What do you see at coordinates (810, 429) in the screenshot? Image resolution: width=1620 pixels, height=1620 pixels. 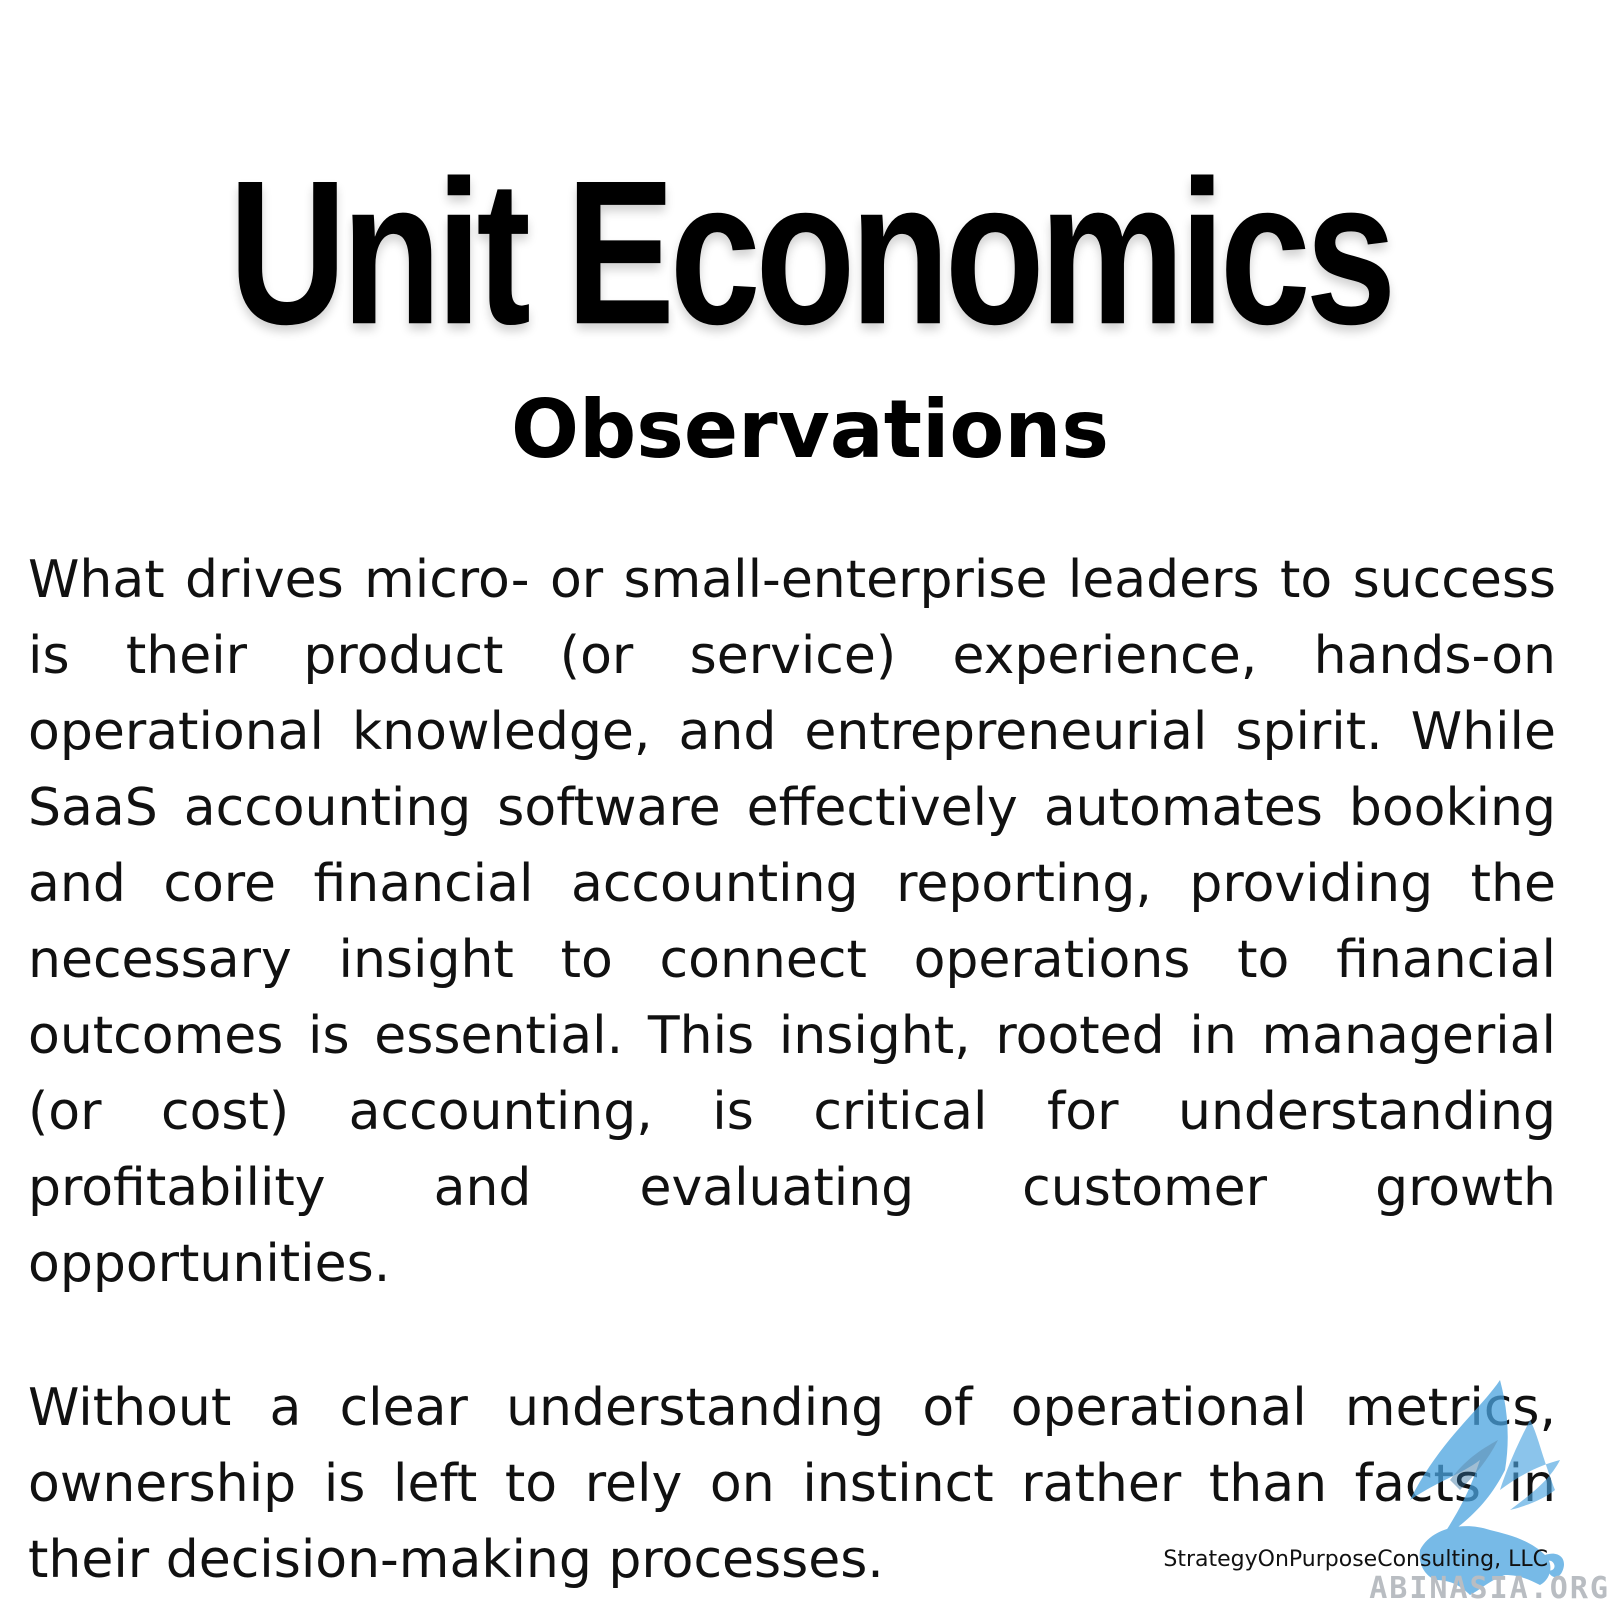 I see `page-subtitle: Observations` at bounding box center [810, 429].